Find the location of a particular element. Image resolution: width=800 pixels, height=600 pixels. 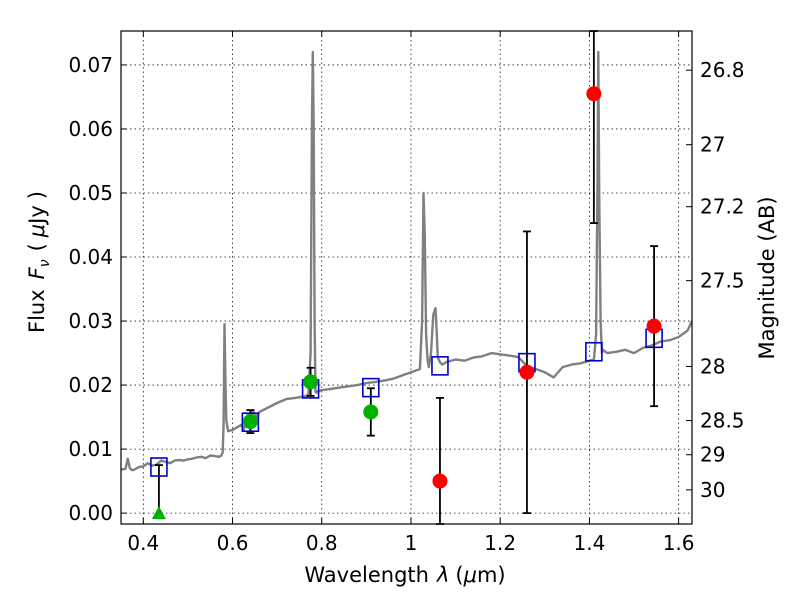

y-tick-label: 0.04 is located at coordinates (90, 257).